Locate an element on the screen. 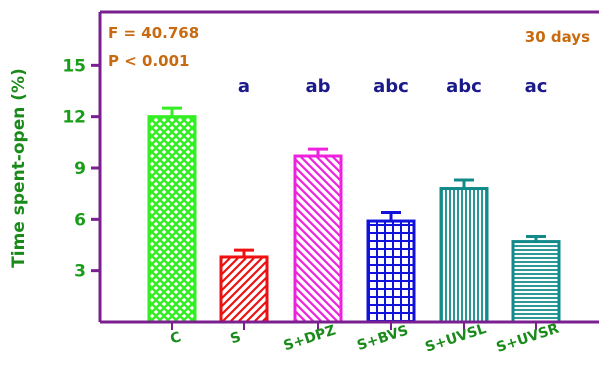 The height and width of the screenshot is (376, 599). significance-label-s-bvs: abc is located at coordinates (391, 86).